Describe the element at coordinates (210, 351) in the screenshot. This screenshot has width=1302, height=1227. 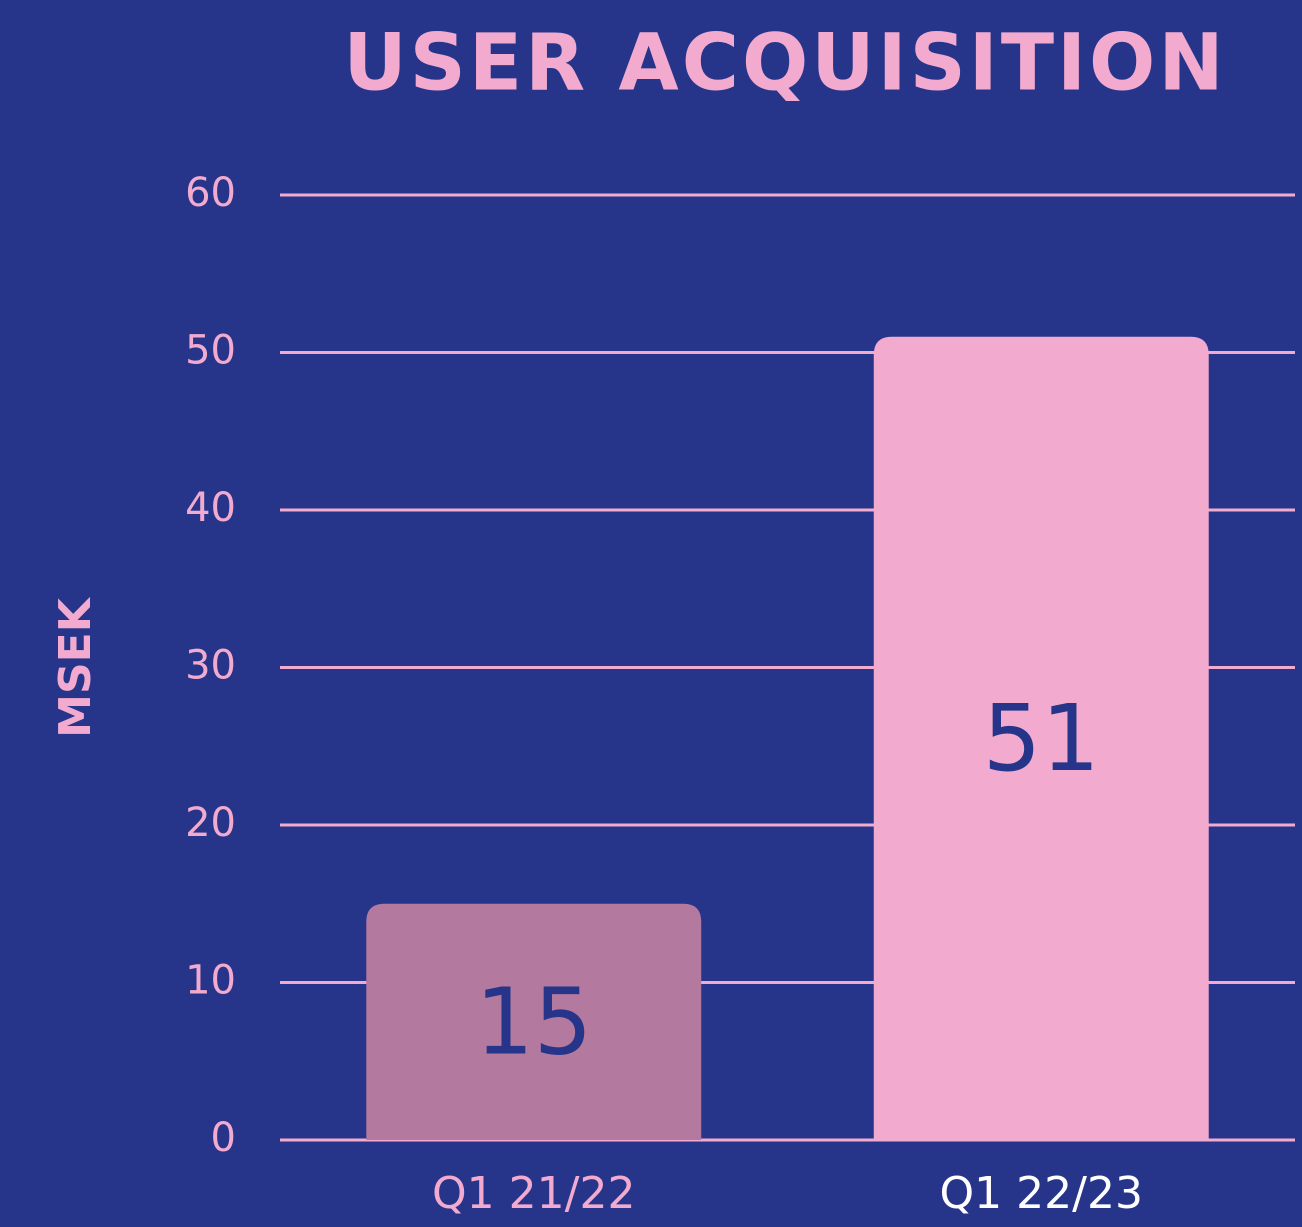
I see `y-tick-label: 50` at that location.